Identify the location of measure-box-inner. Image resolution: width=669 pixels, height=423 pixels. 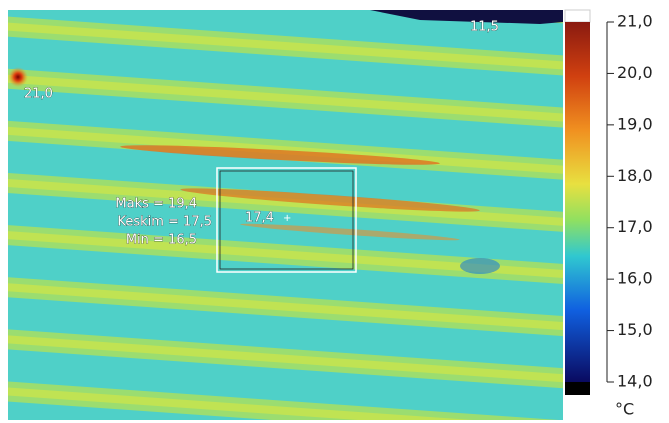
(286, 220).